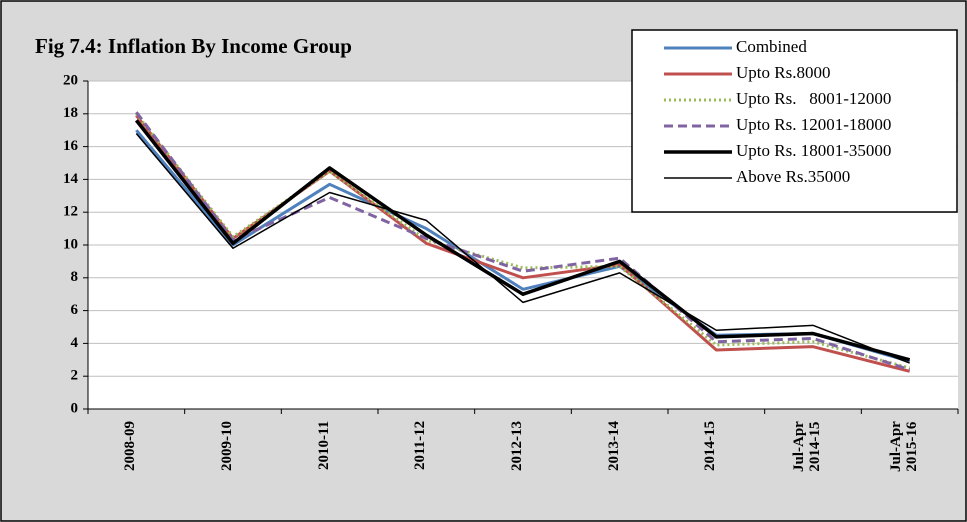  What do you see at coordinates (903, 446) in the screenshot?
I see `x-tick-label: Jul-Apr 2015-16` at bounding box center [903, 446].